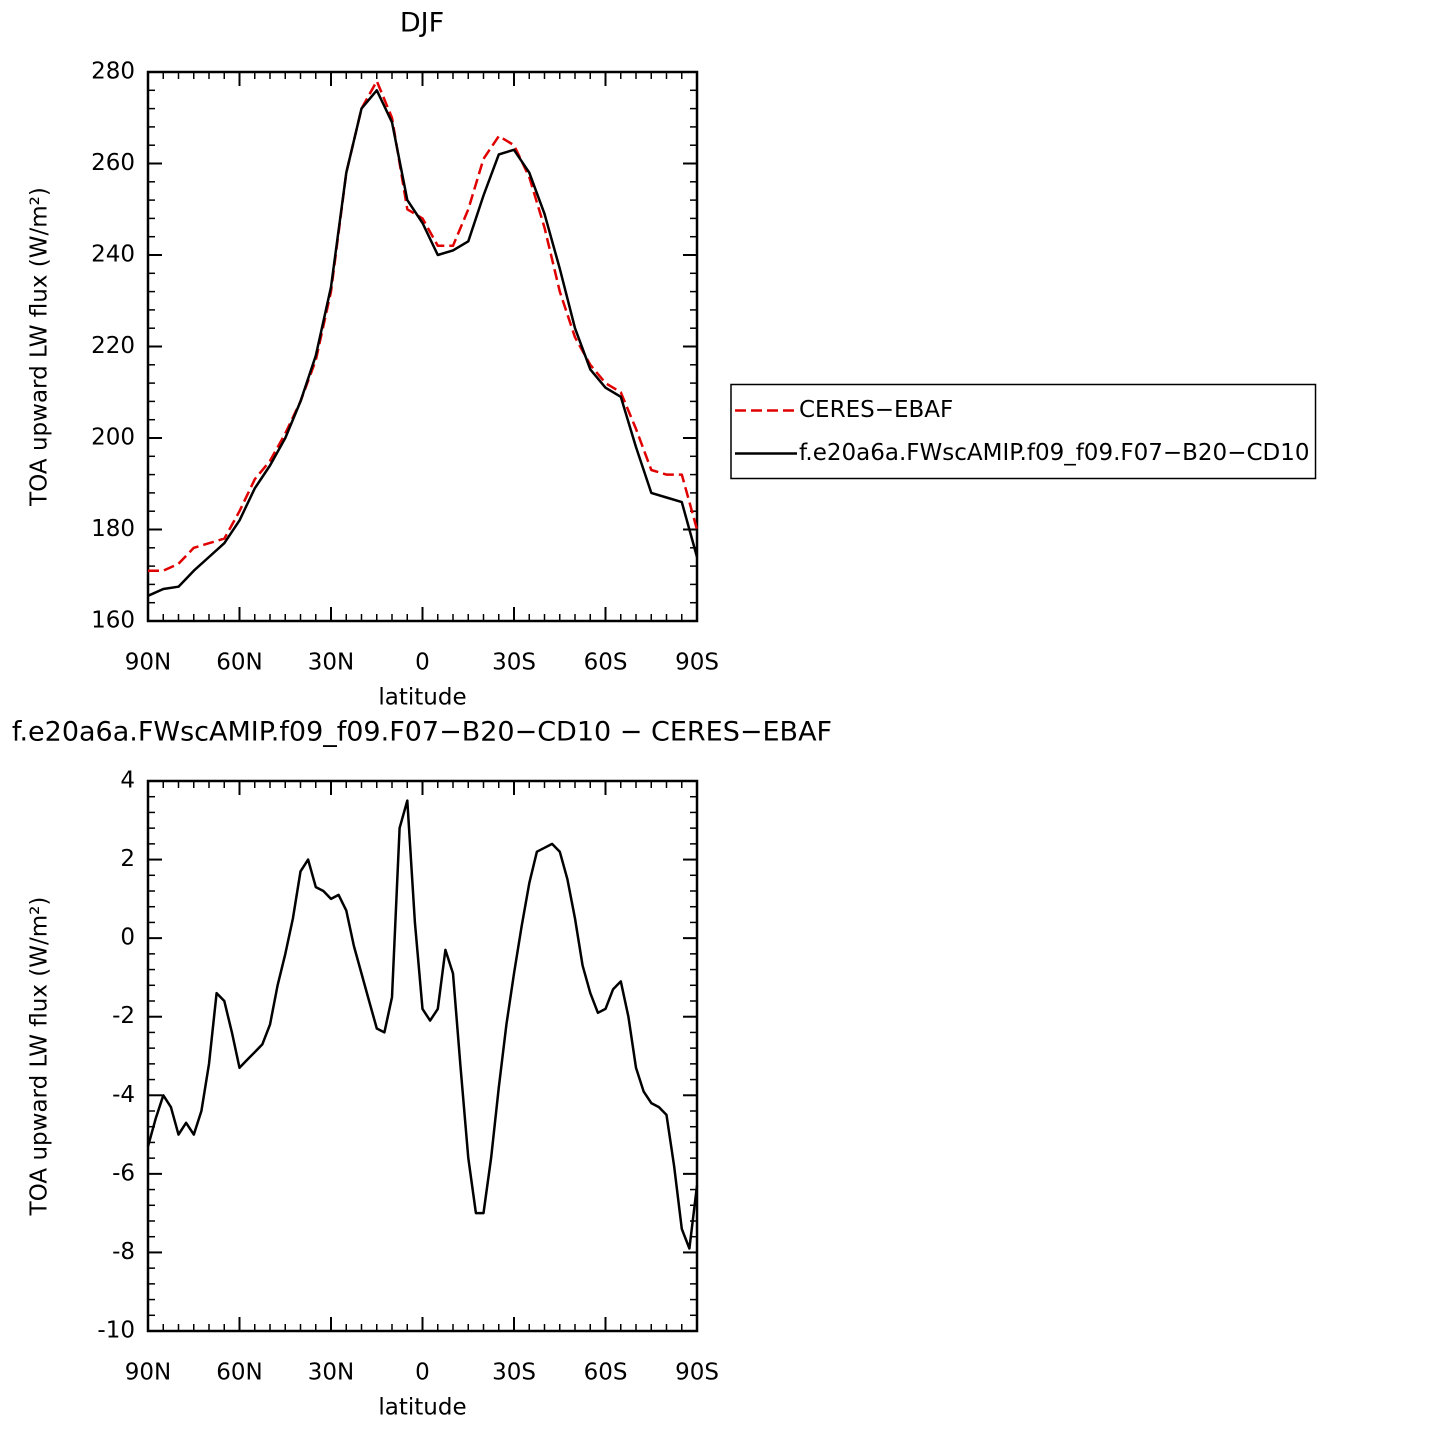  I want to click on y-tick-label: -4, so click(123, 1095).